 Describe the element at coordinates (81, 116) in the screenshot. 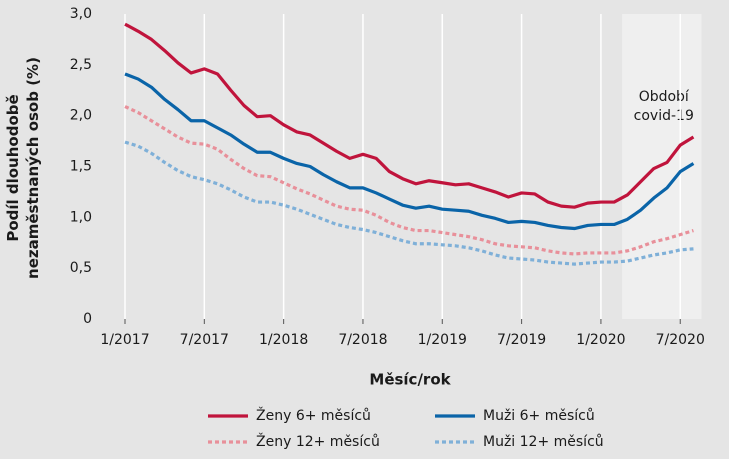

I see `y-tick-label: 2,0` at that location.